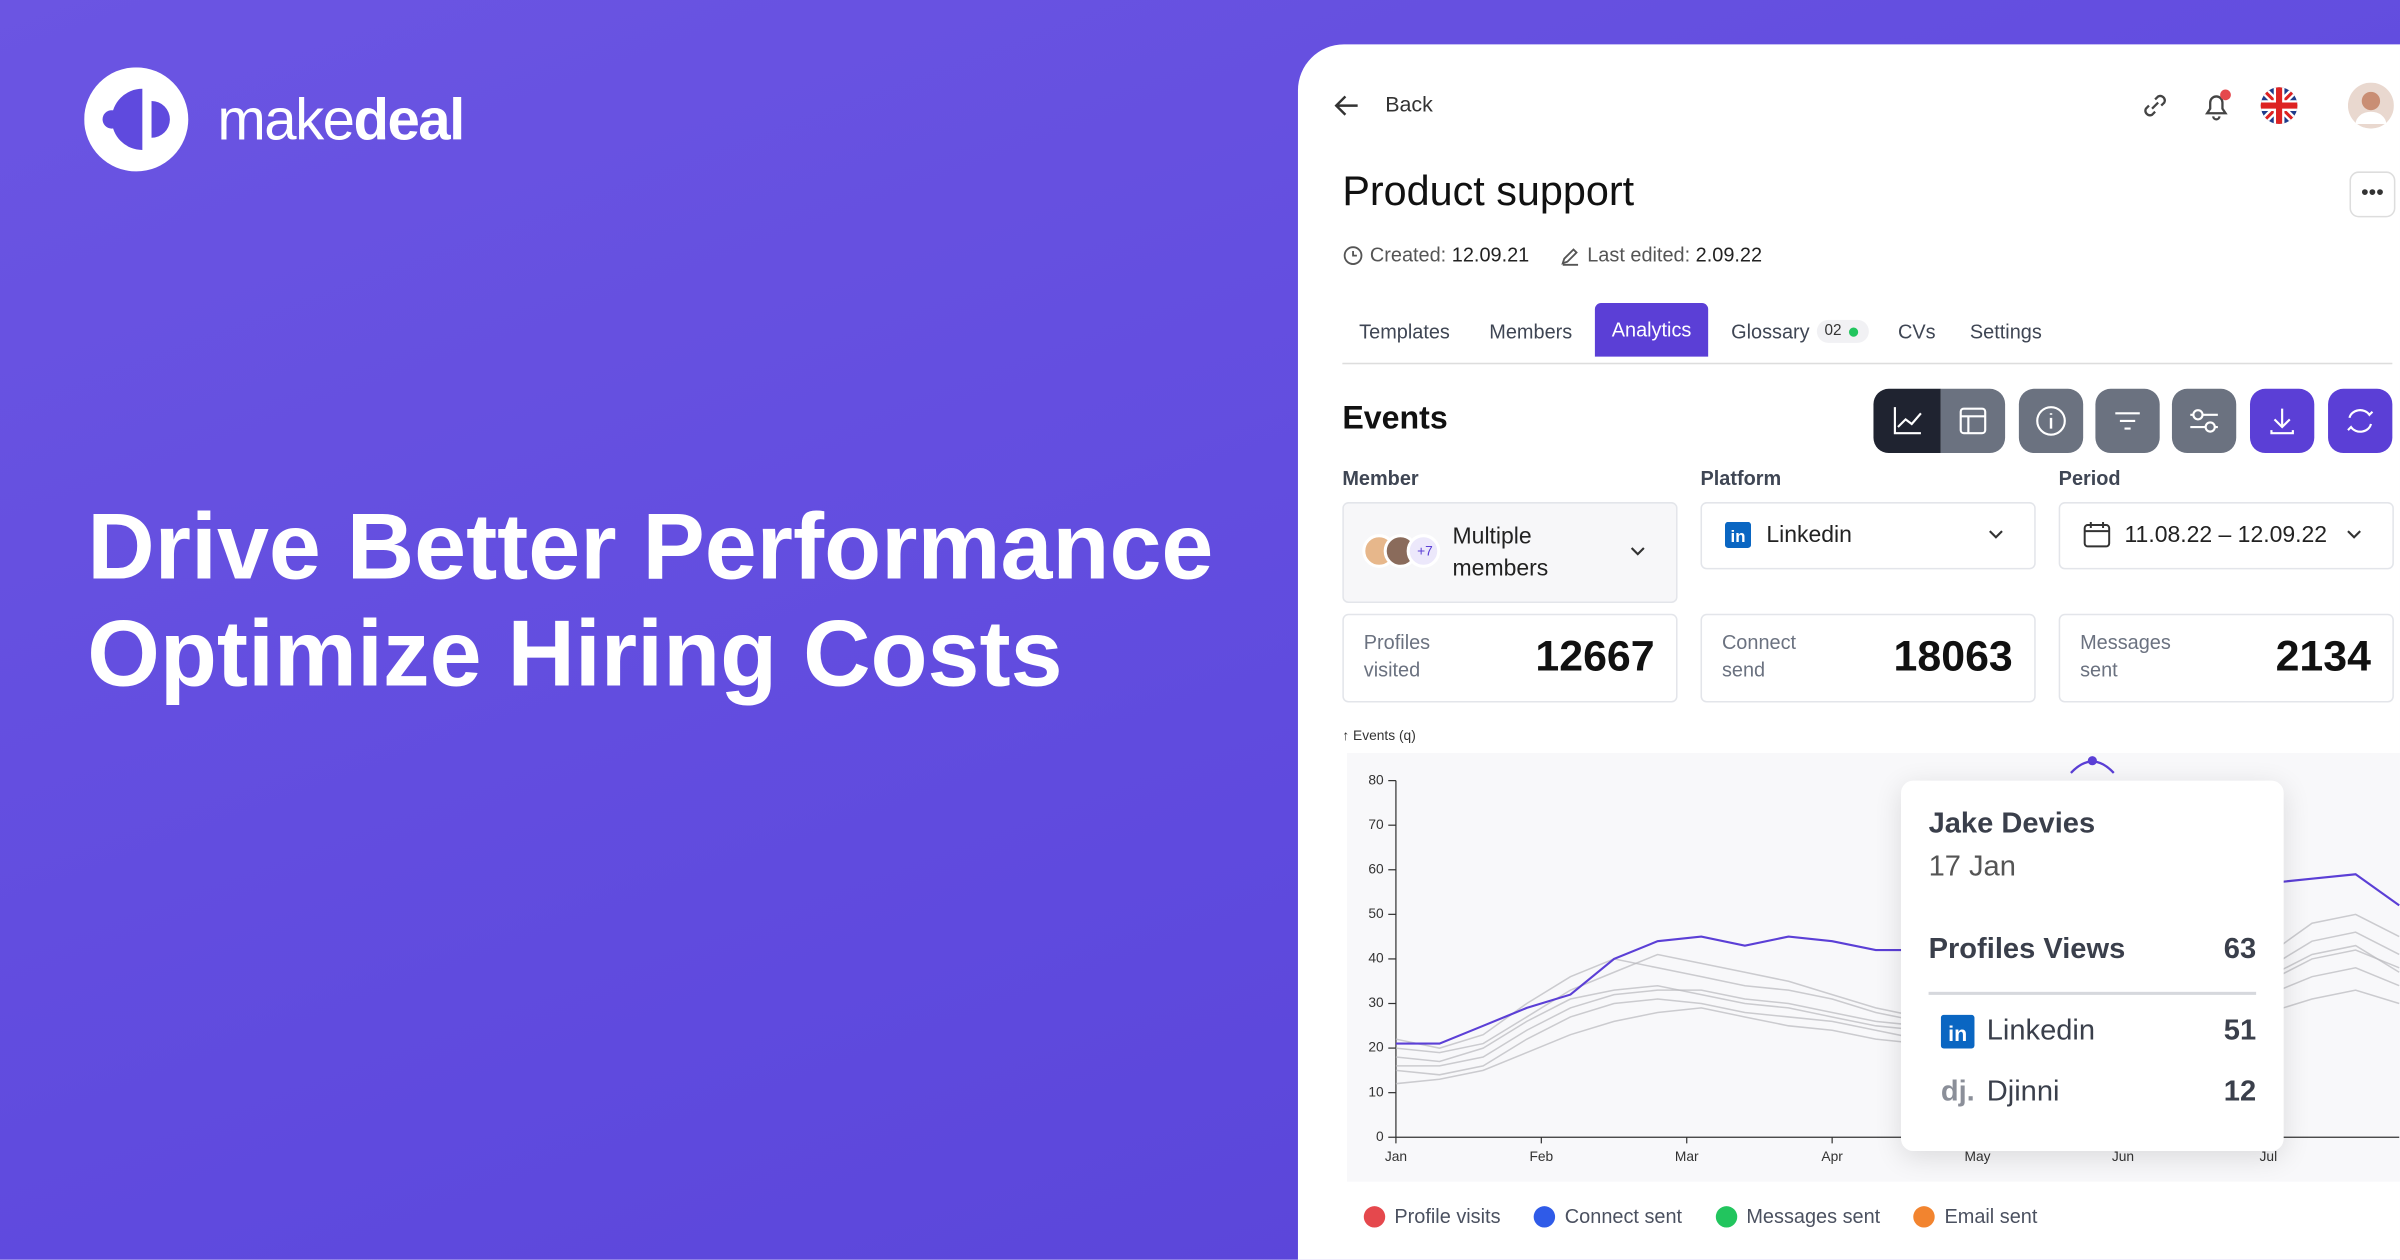 This screenshot has width=2400, height=1260. What do you see at coordinates (1853, 332) in the screenshot?
I see `badge-dot` at bounding box center [1853, 332].